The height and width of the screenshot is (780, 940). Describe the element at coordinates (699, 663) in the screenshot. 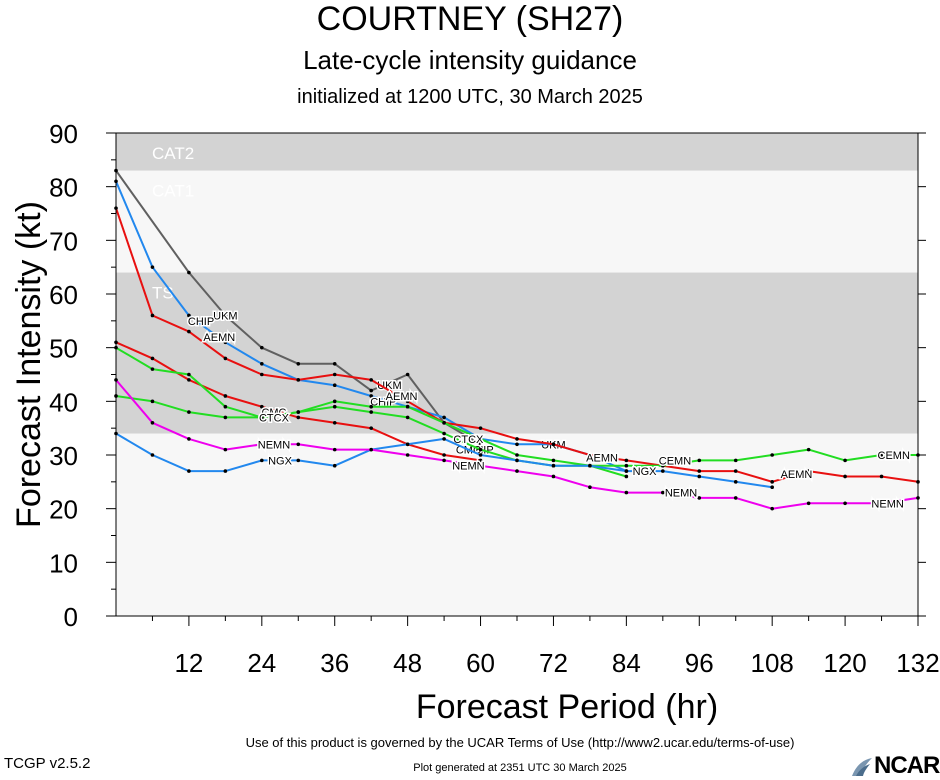

I see `x-tick-label: 96` at that location.